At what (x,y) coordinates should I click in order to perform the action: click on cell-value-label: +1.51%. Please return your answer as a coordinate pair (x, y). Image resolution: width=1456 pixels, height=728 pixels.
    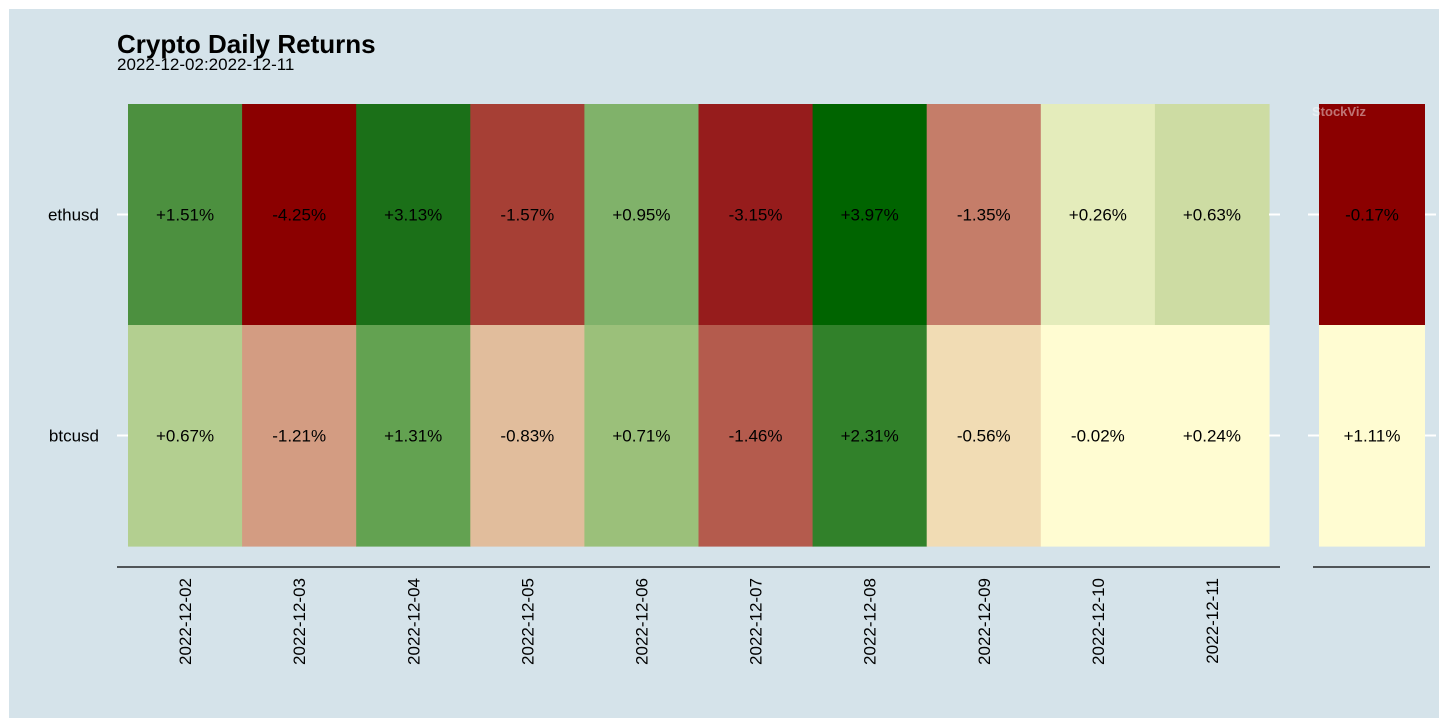
    Looking at the image, I should click on (185, 215).